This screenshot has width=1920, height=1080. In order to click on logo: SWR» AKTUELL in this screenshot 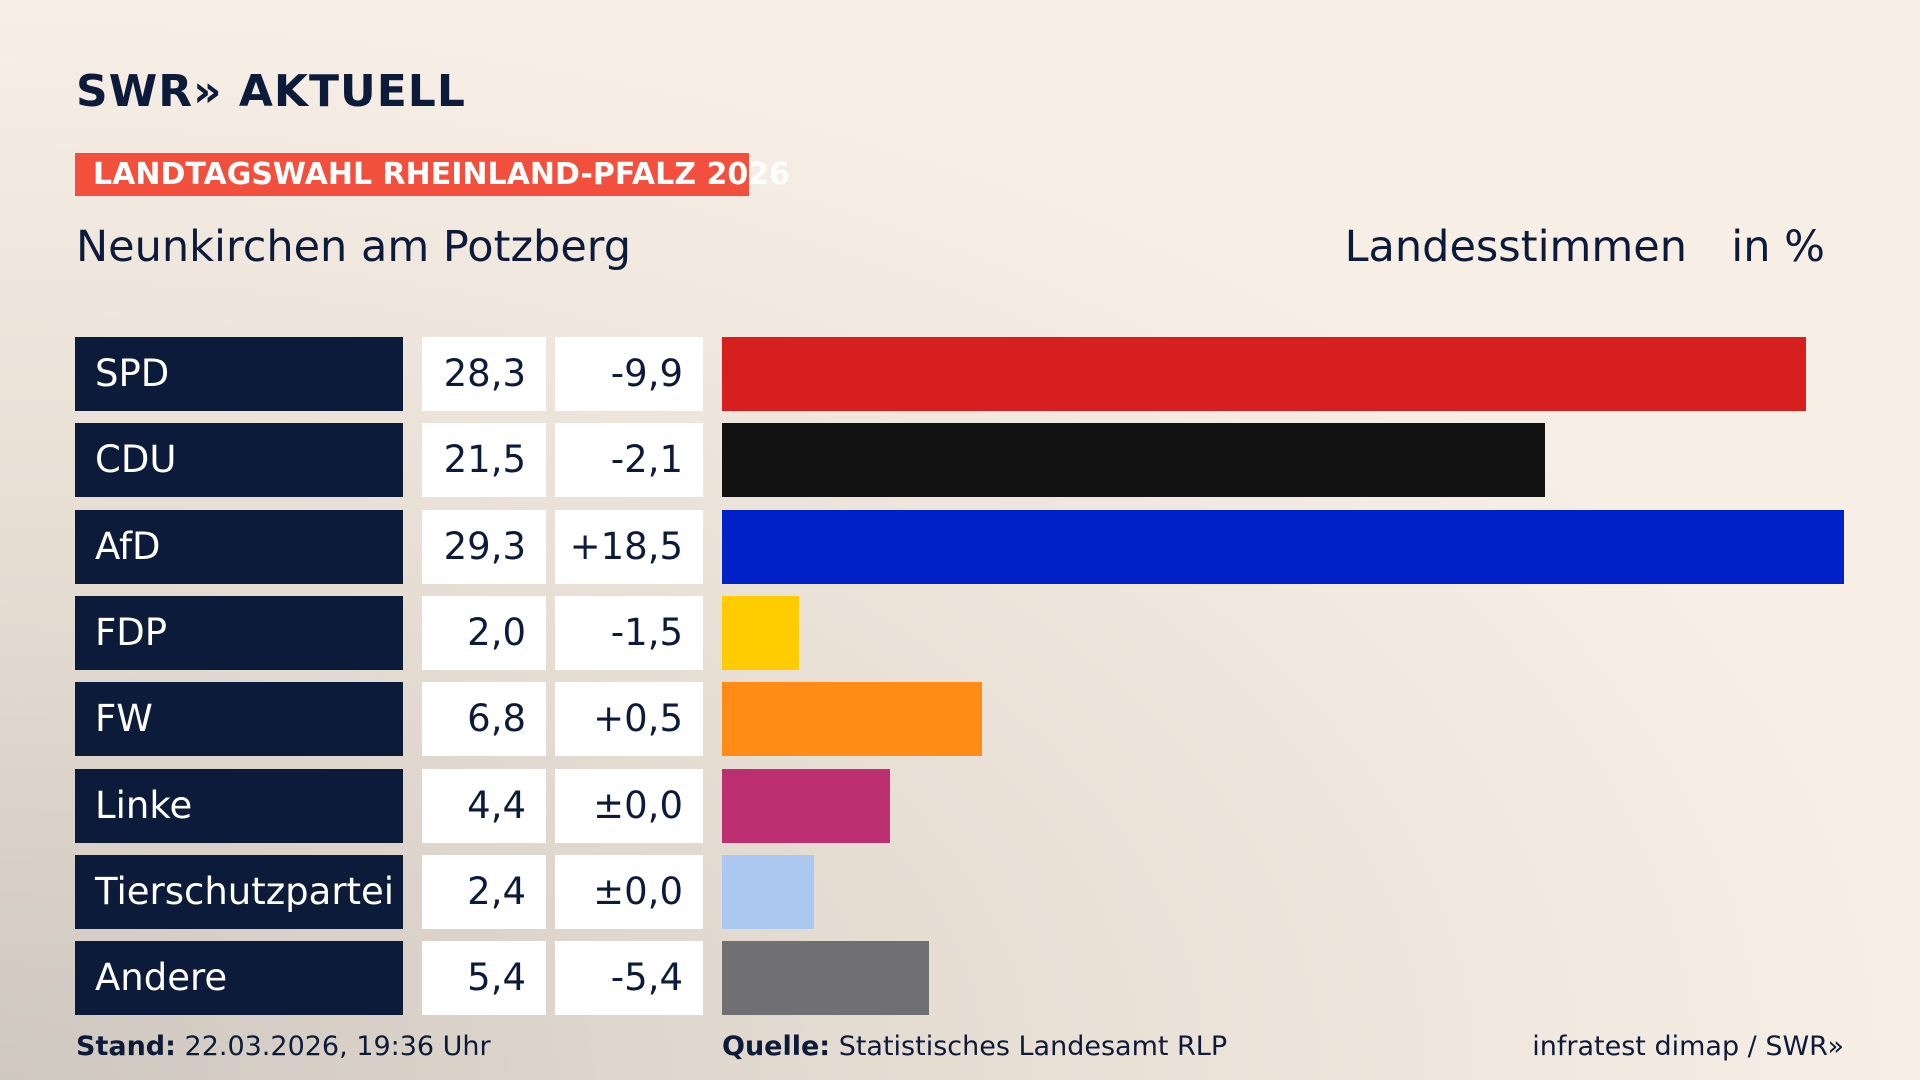, I will do `click(271, 91)`.